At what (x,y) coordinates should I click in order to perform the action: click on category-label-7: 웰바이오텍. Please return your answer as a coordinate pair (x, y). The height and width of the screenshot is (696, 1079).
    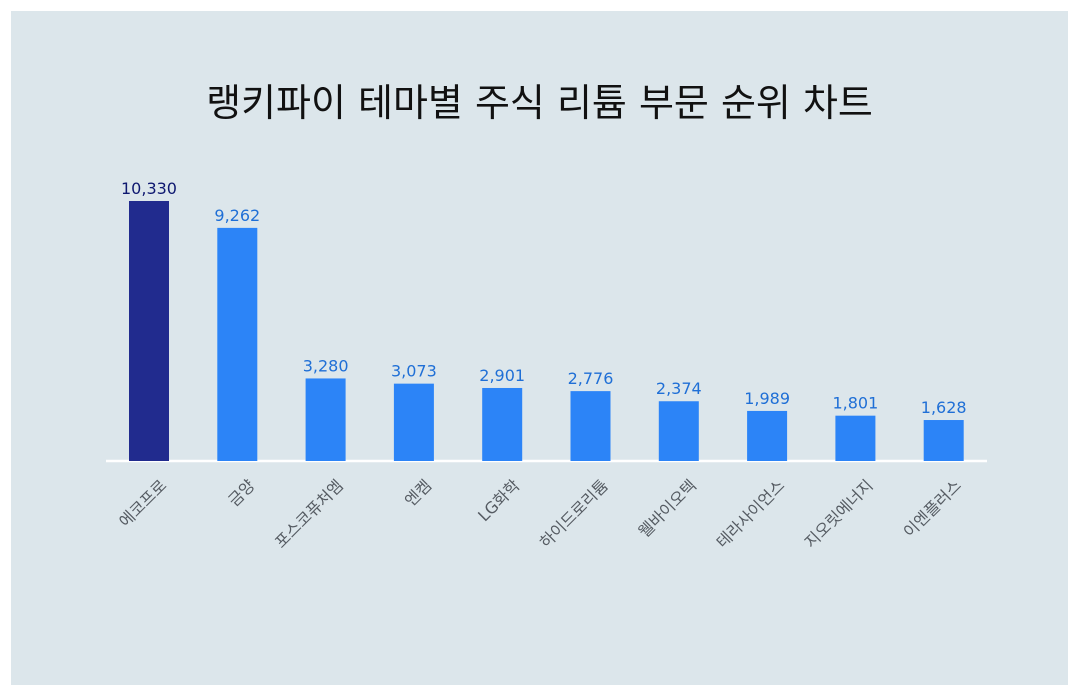
    Looking at the image, I should click on (667, 508).